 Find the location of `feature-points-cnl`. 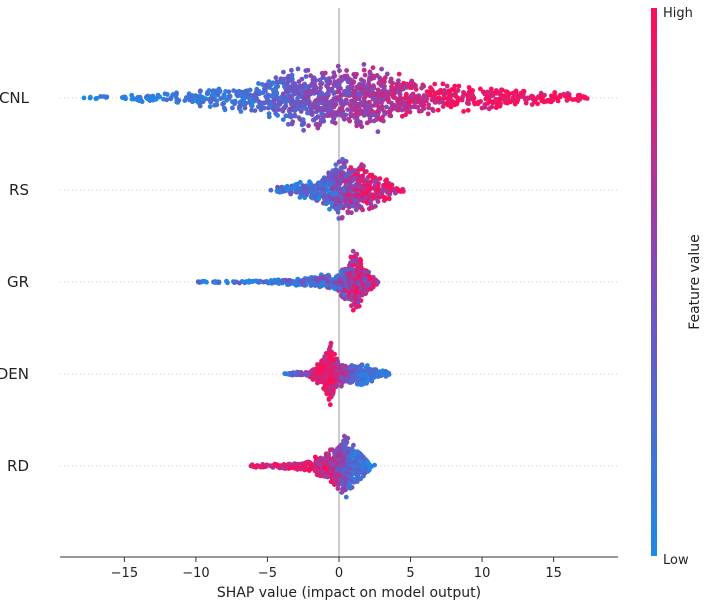

feature-points-cnl is located at coordinates (335, 98).